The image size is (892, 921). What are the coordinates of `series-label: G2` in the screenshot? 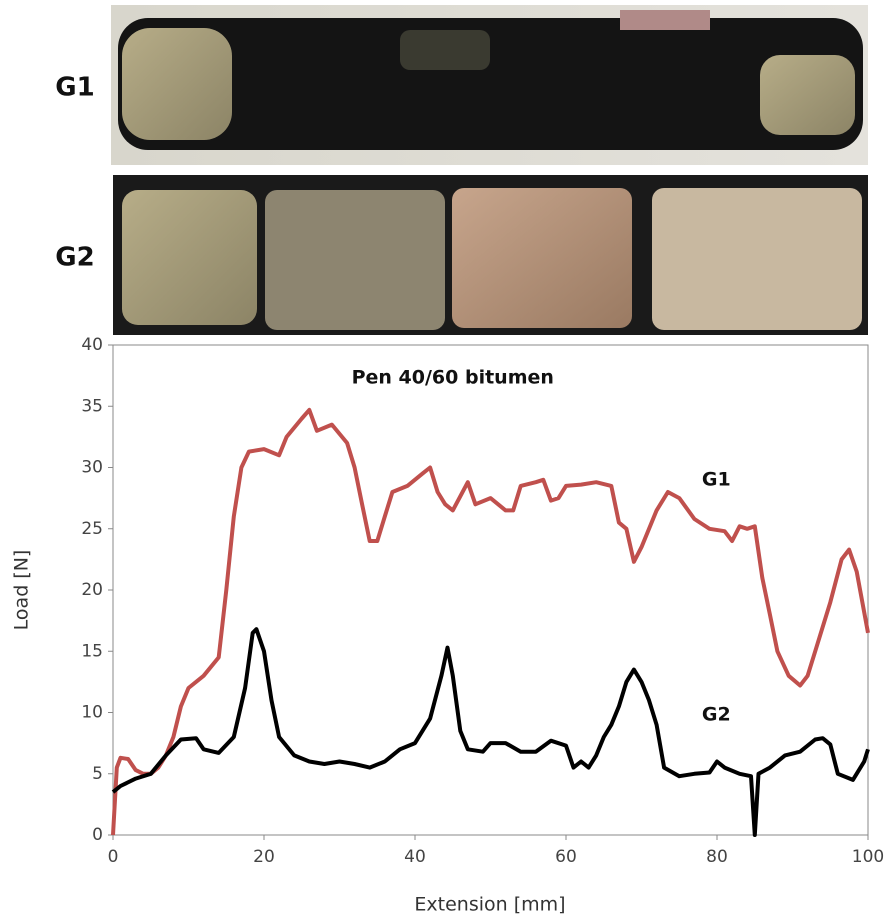 It's located at (716, 714).